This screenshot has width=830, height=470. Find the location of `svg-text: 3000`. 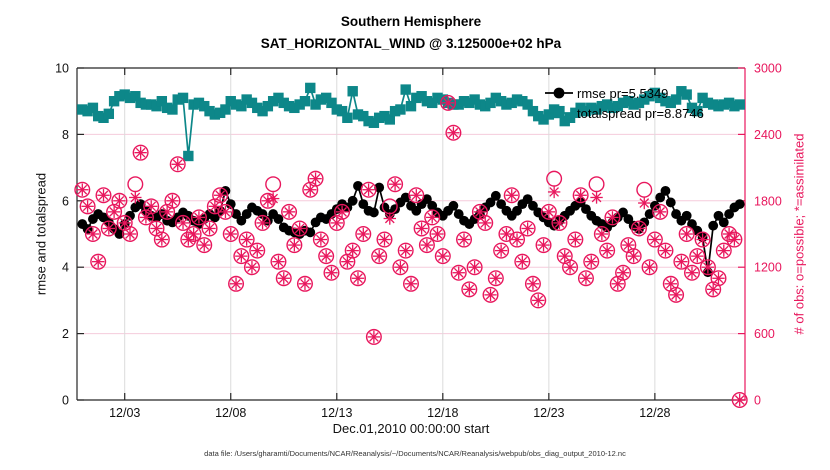

svg-text: 3000 is located at coordinates (768, 69).